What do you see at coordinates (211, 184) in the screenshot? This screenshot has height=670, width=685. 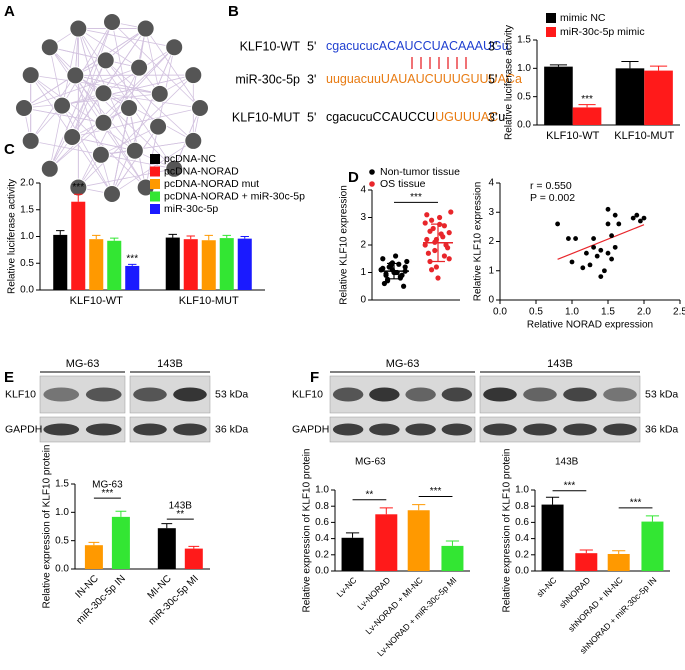 I see `legend-label: pcDNA-NORAD mut` at bounding box center [211, 184].